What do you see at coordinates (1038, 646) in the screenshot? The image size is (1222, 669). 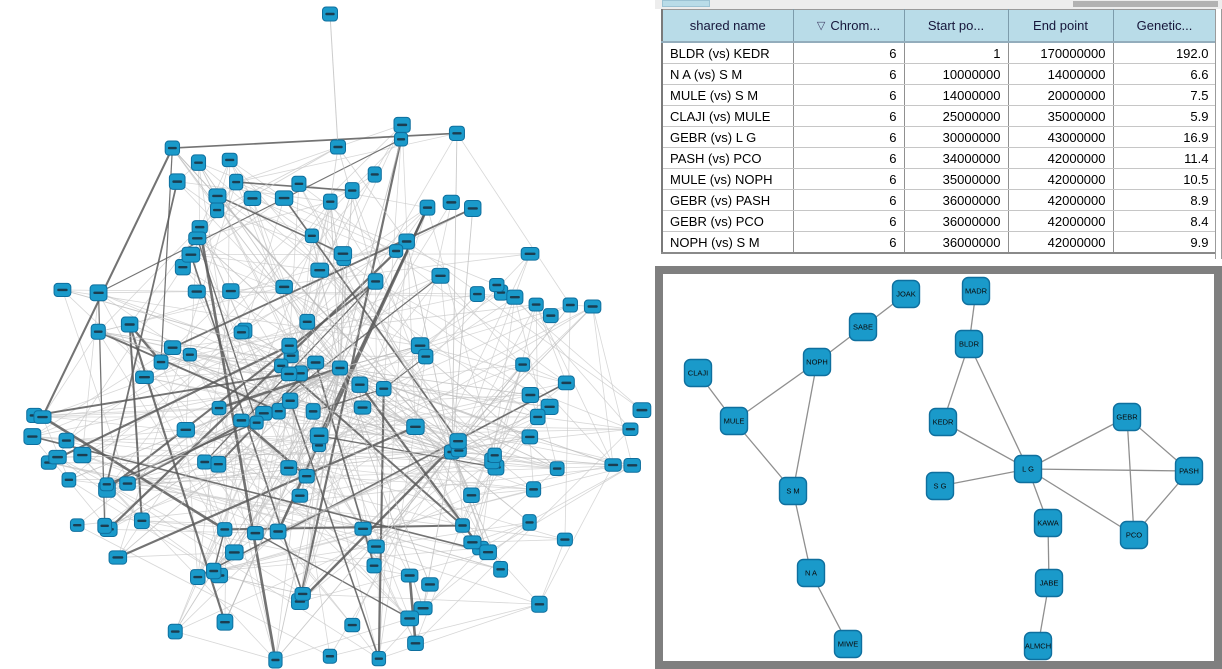 I see `network-node-ALMCH: ALMCH` at bounding box center [1038, 646].